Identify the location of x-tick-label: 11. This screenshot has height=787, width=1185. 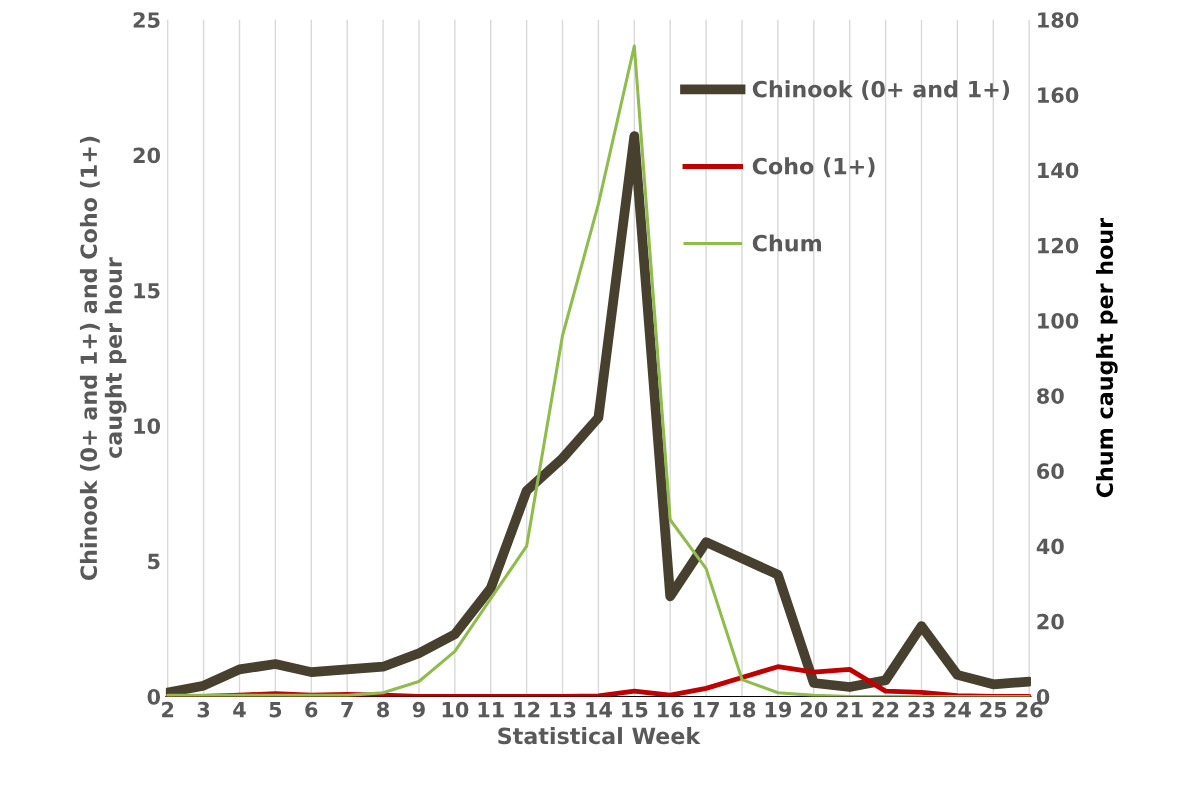
(491, 710).